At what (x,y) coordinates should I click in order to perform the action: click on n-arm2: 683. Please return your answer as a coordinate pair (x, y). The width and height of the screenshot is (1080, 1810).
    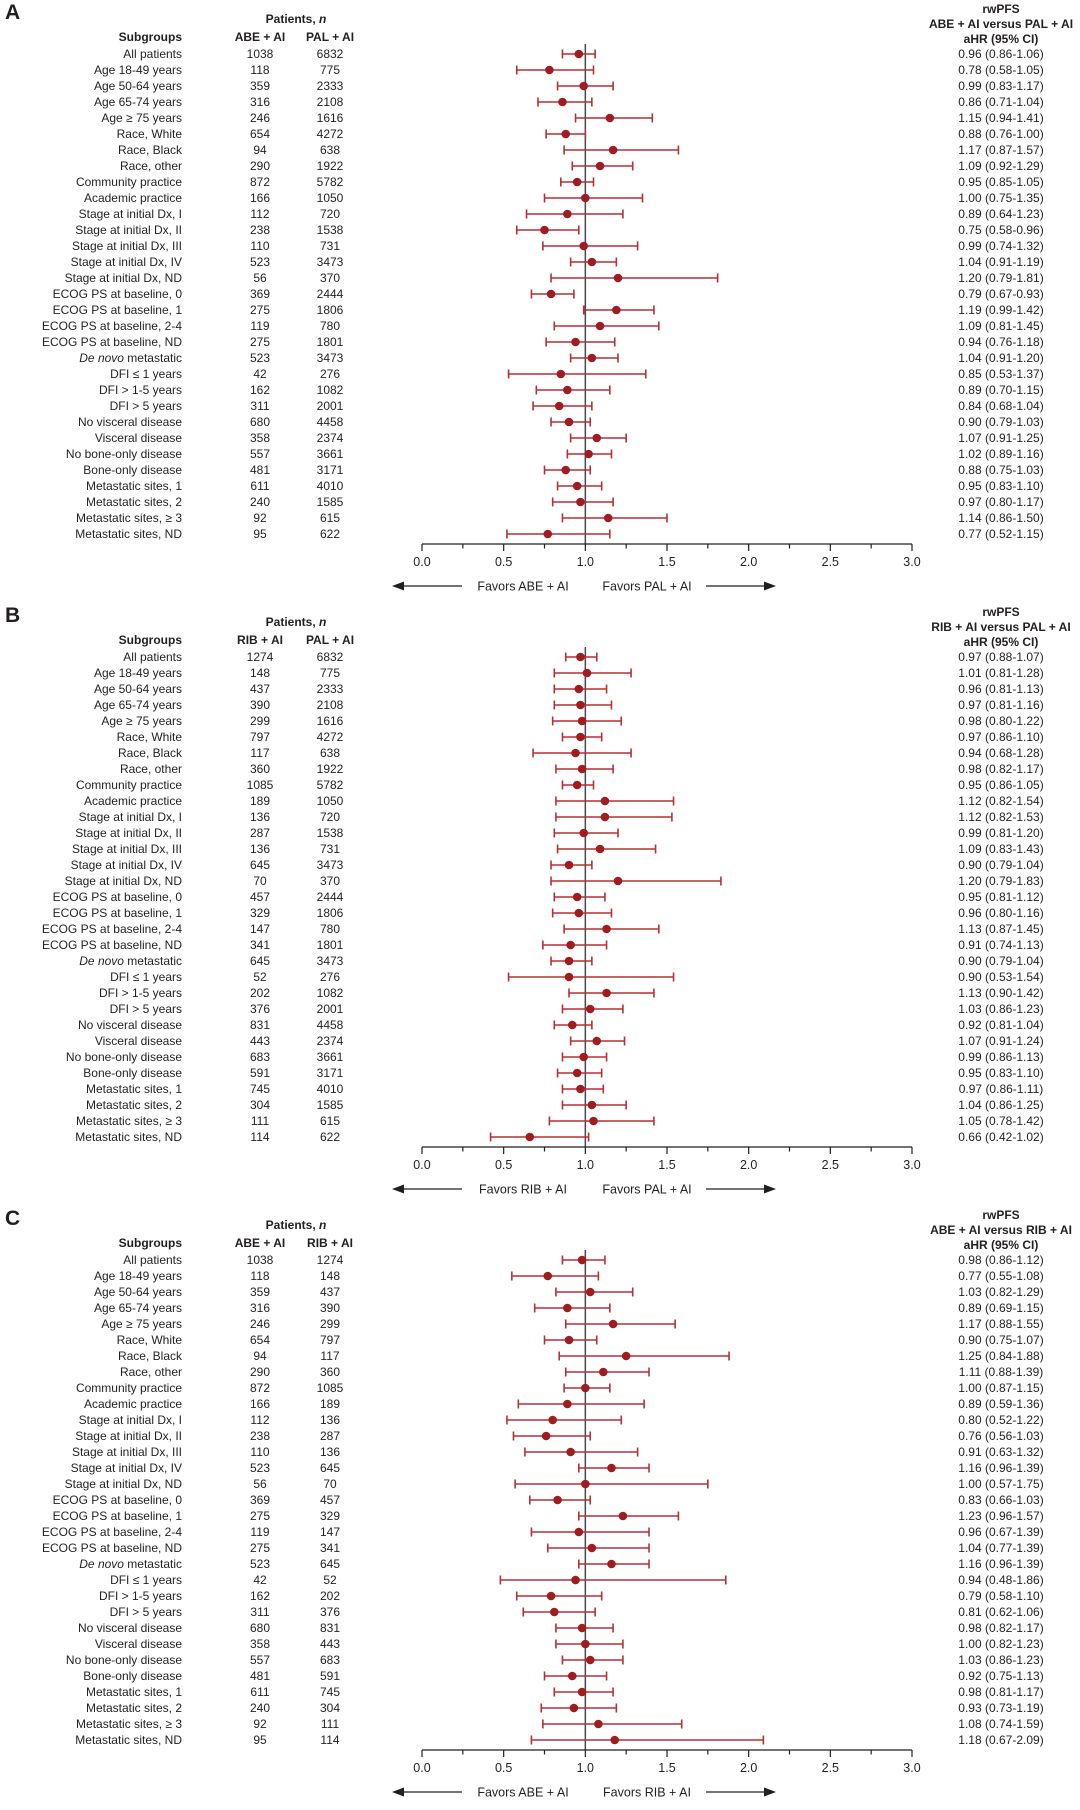
    Looking at the image, I should click on (330, 1660).